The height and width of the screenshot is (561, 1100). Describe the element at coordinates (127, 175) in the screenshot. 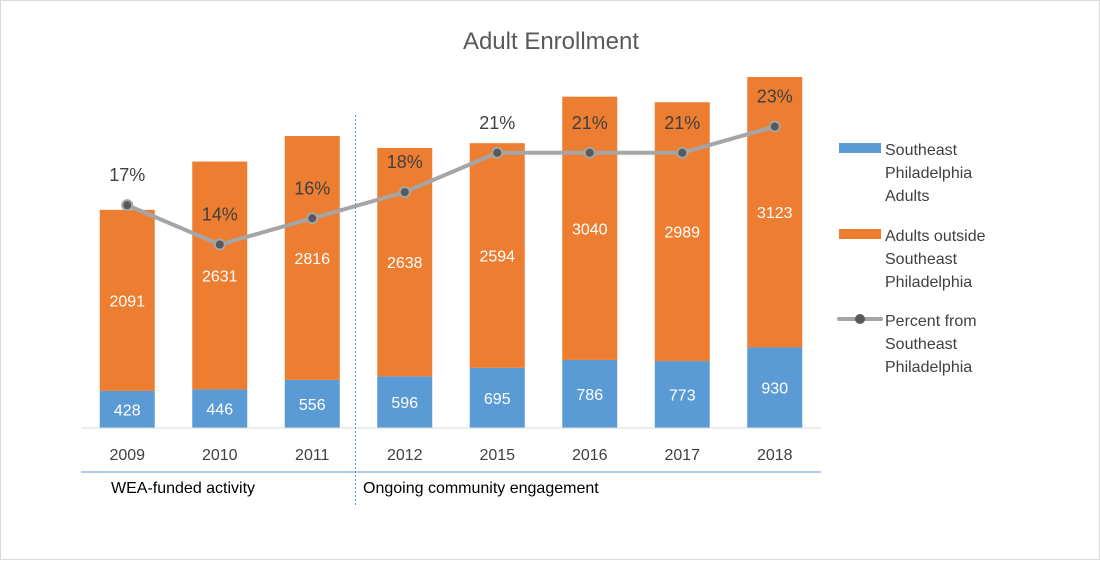

I see `percent-label-2009: 17%` at that location.